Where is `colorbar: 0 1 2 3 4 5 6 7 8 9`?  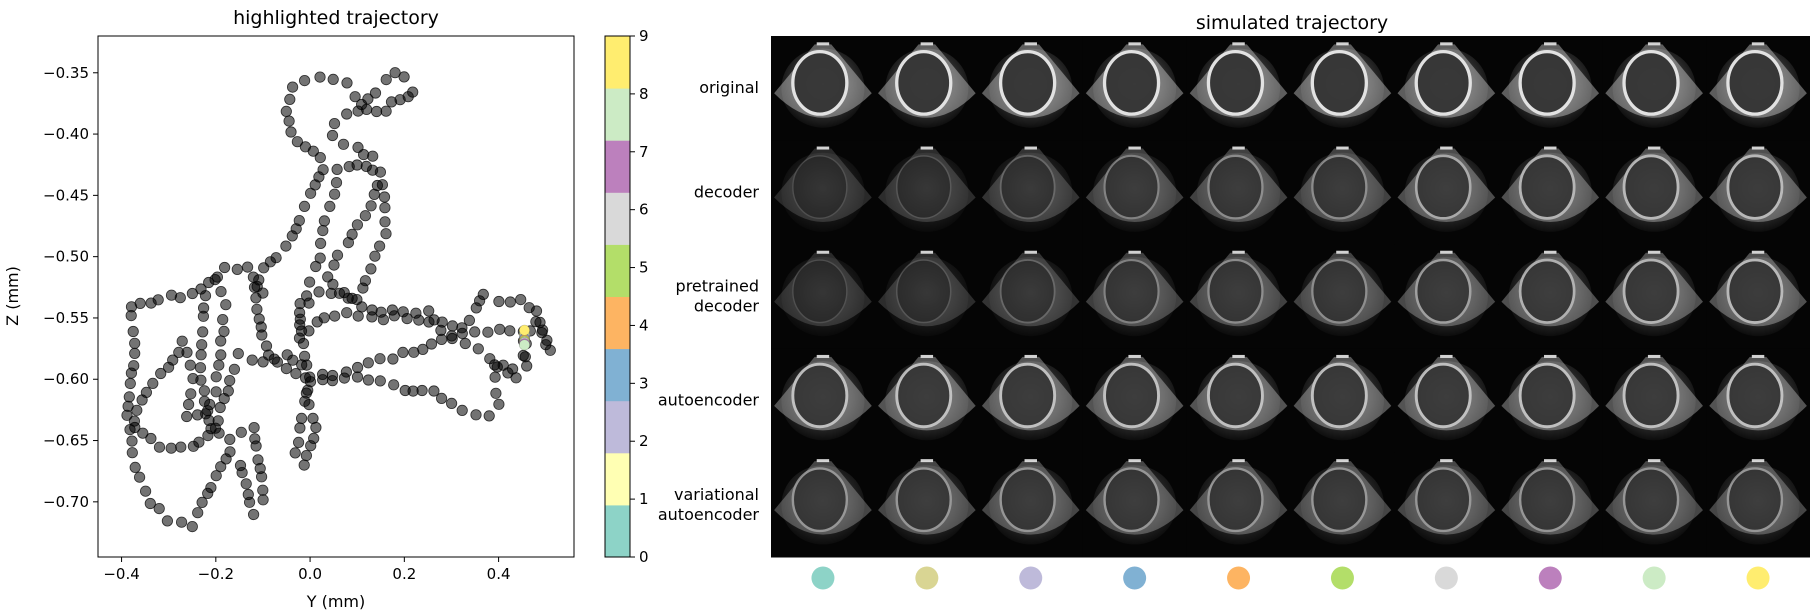
colorbar: 0 1 2 3 4 5 6 7 8 9 is located at coordinates (626, 296).